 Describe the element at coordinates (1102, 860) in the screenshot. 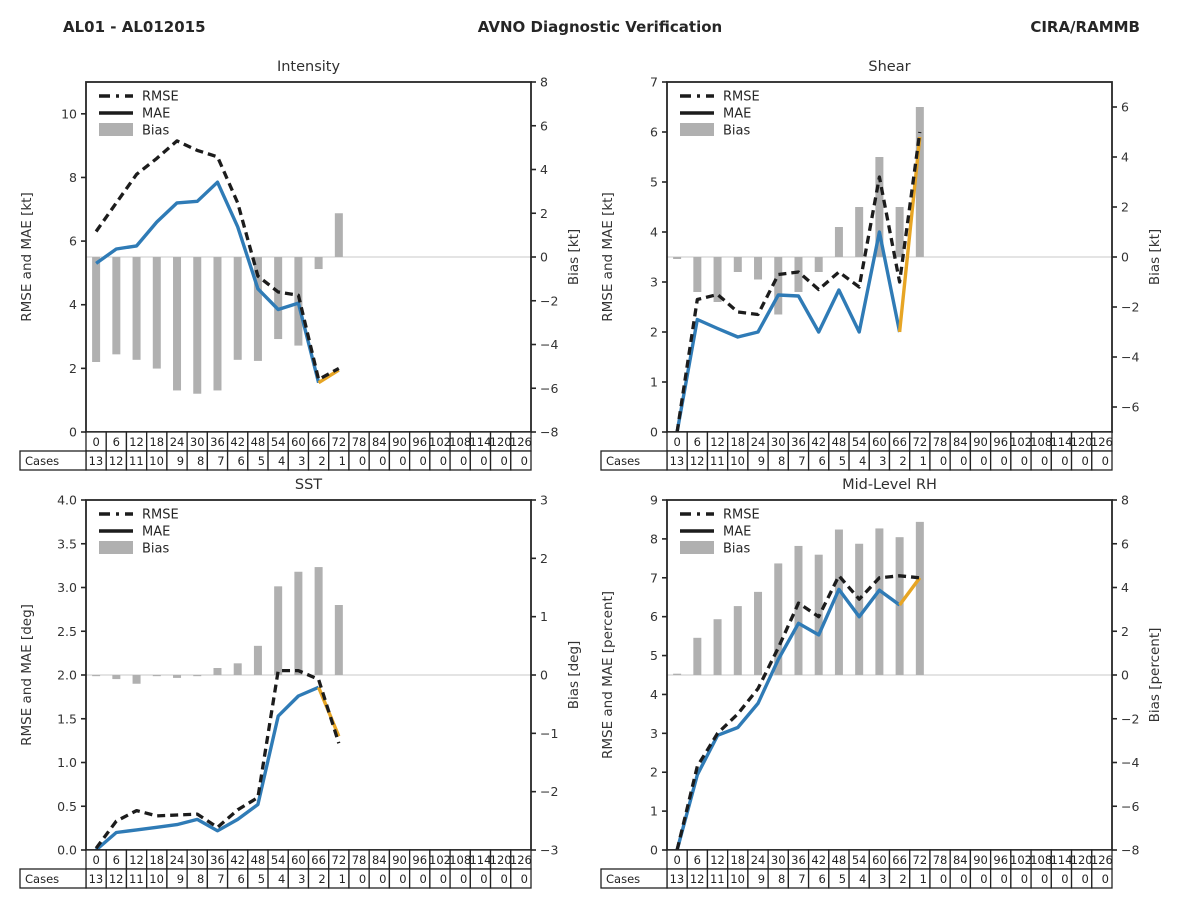

I see `svg-text: 126` at that location.